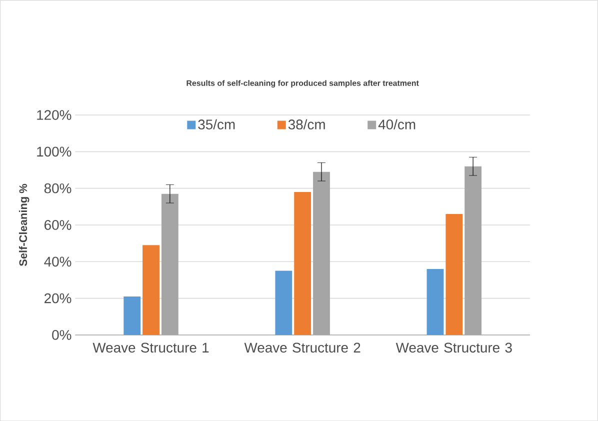 This screenshot has height=421, width=598. Describe the element at coordinates (58, 188) in the screenshot. I see `y-tick-label: 80%` at that location.